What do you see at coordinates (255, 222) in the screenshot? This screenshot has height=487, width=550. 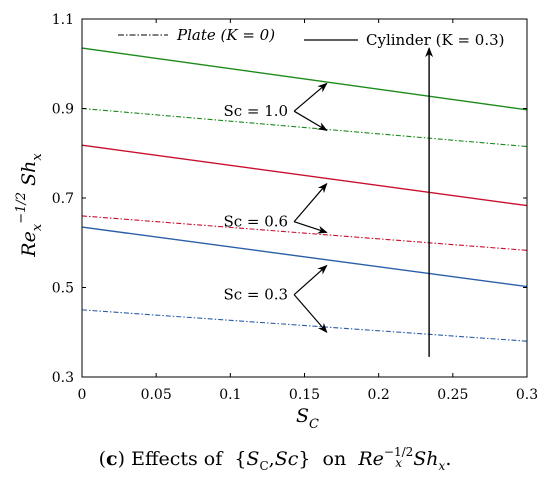 I see `annotation-label-1: Sc = 0.6` at bounding box center [255, 222].